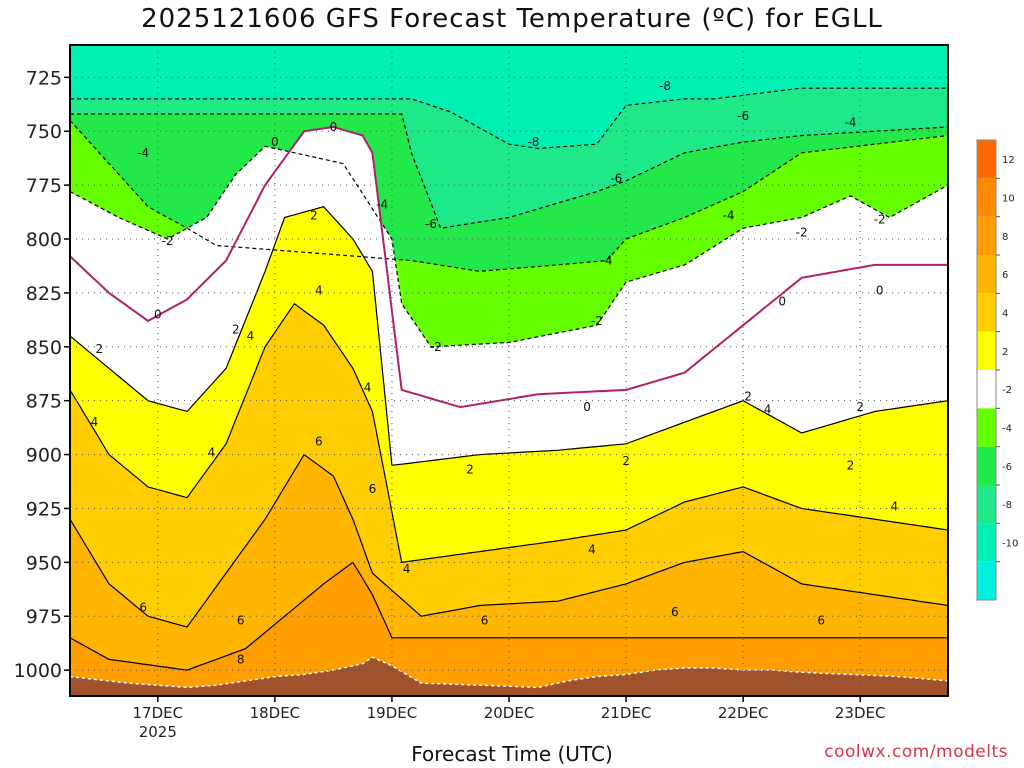 The image size is (1024, 768). I want to click on colorbar-tick-label-12: 12, so click(1008, 160).